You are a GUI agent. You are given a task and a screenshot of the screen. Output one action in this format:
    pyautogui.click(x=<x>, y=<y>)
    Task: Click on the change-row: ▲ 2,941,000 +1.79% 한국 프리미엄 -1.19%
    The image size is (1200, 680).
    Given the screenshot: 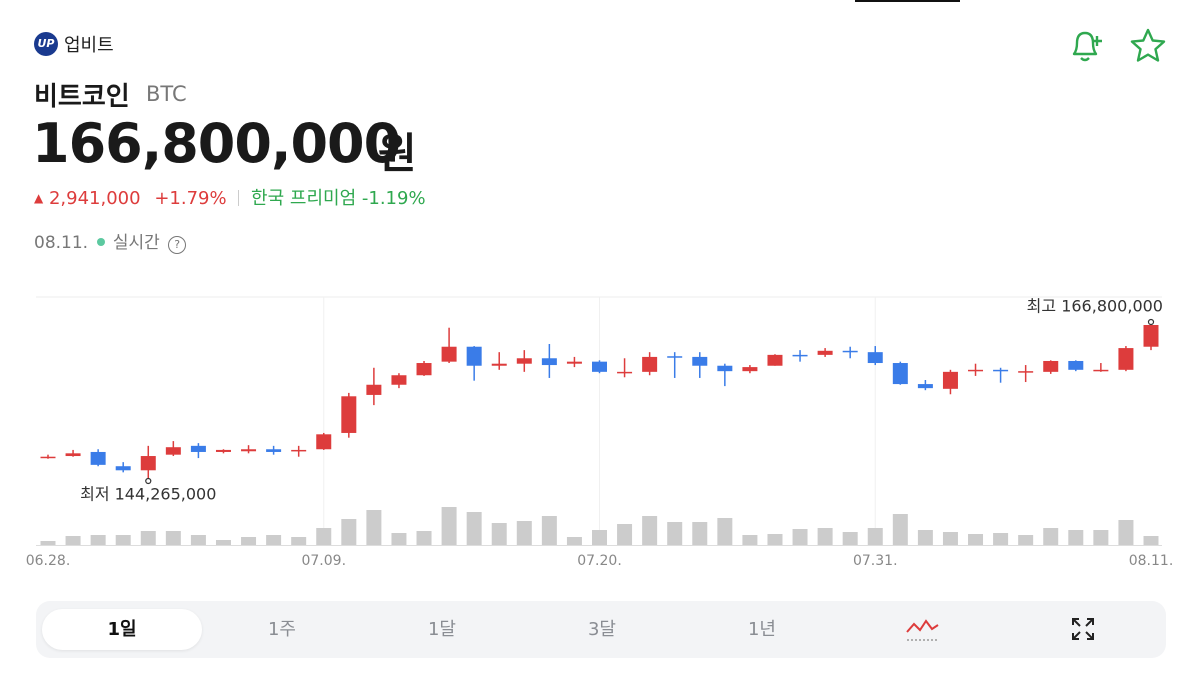 What is the action you would take?
    pyautogui.click(x=230, y=197)
    